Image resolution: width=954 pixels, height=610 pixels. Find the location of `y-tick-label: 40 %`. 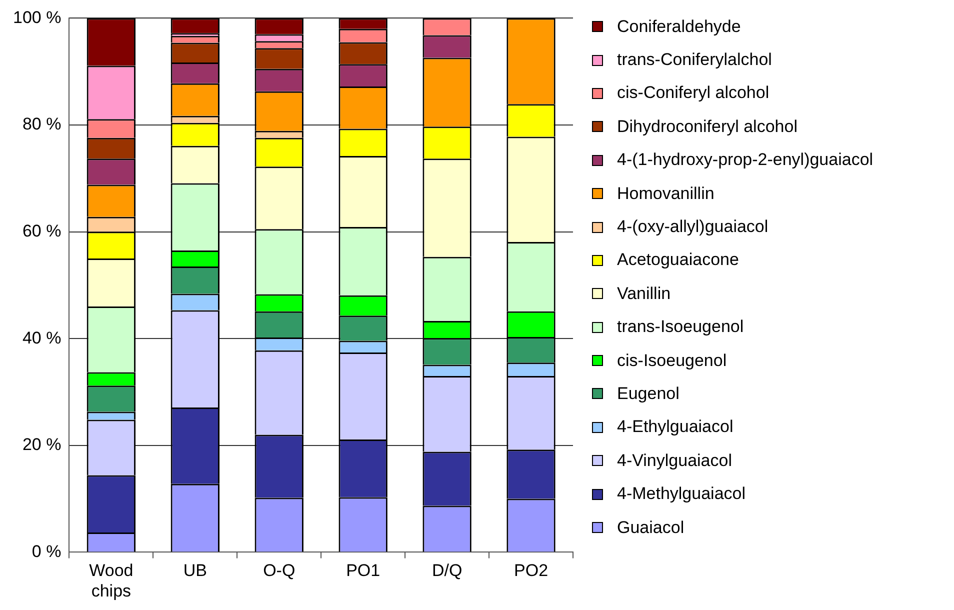

y-tick-label: 40 % is located at coordinates (42, 338).